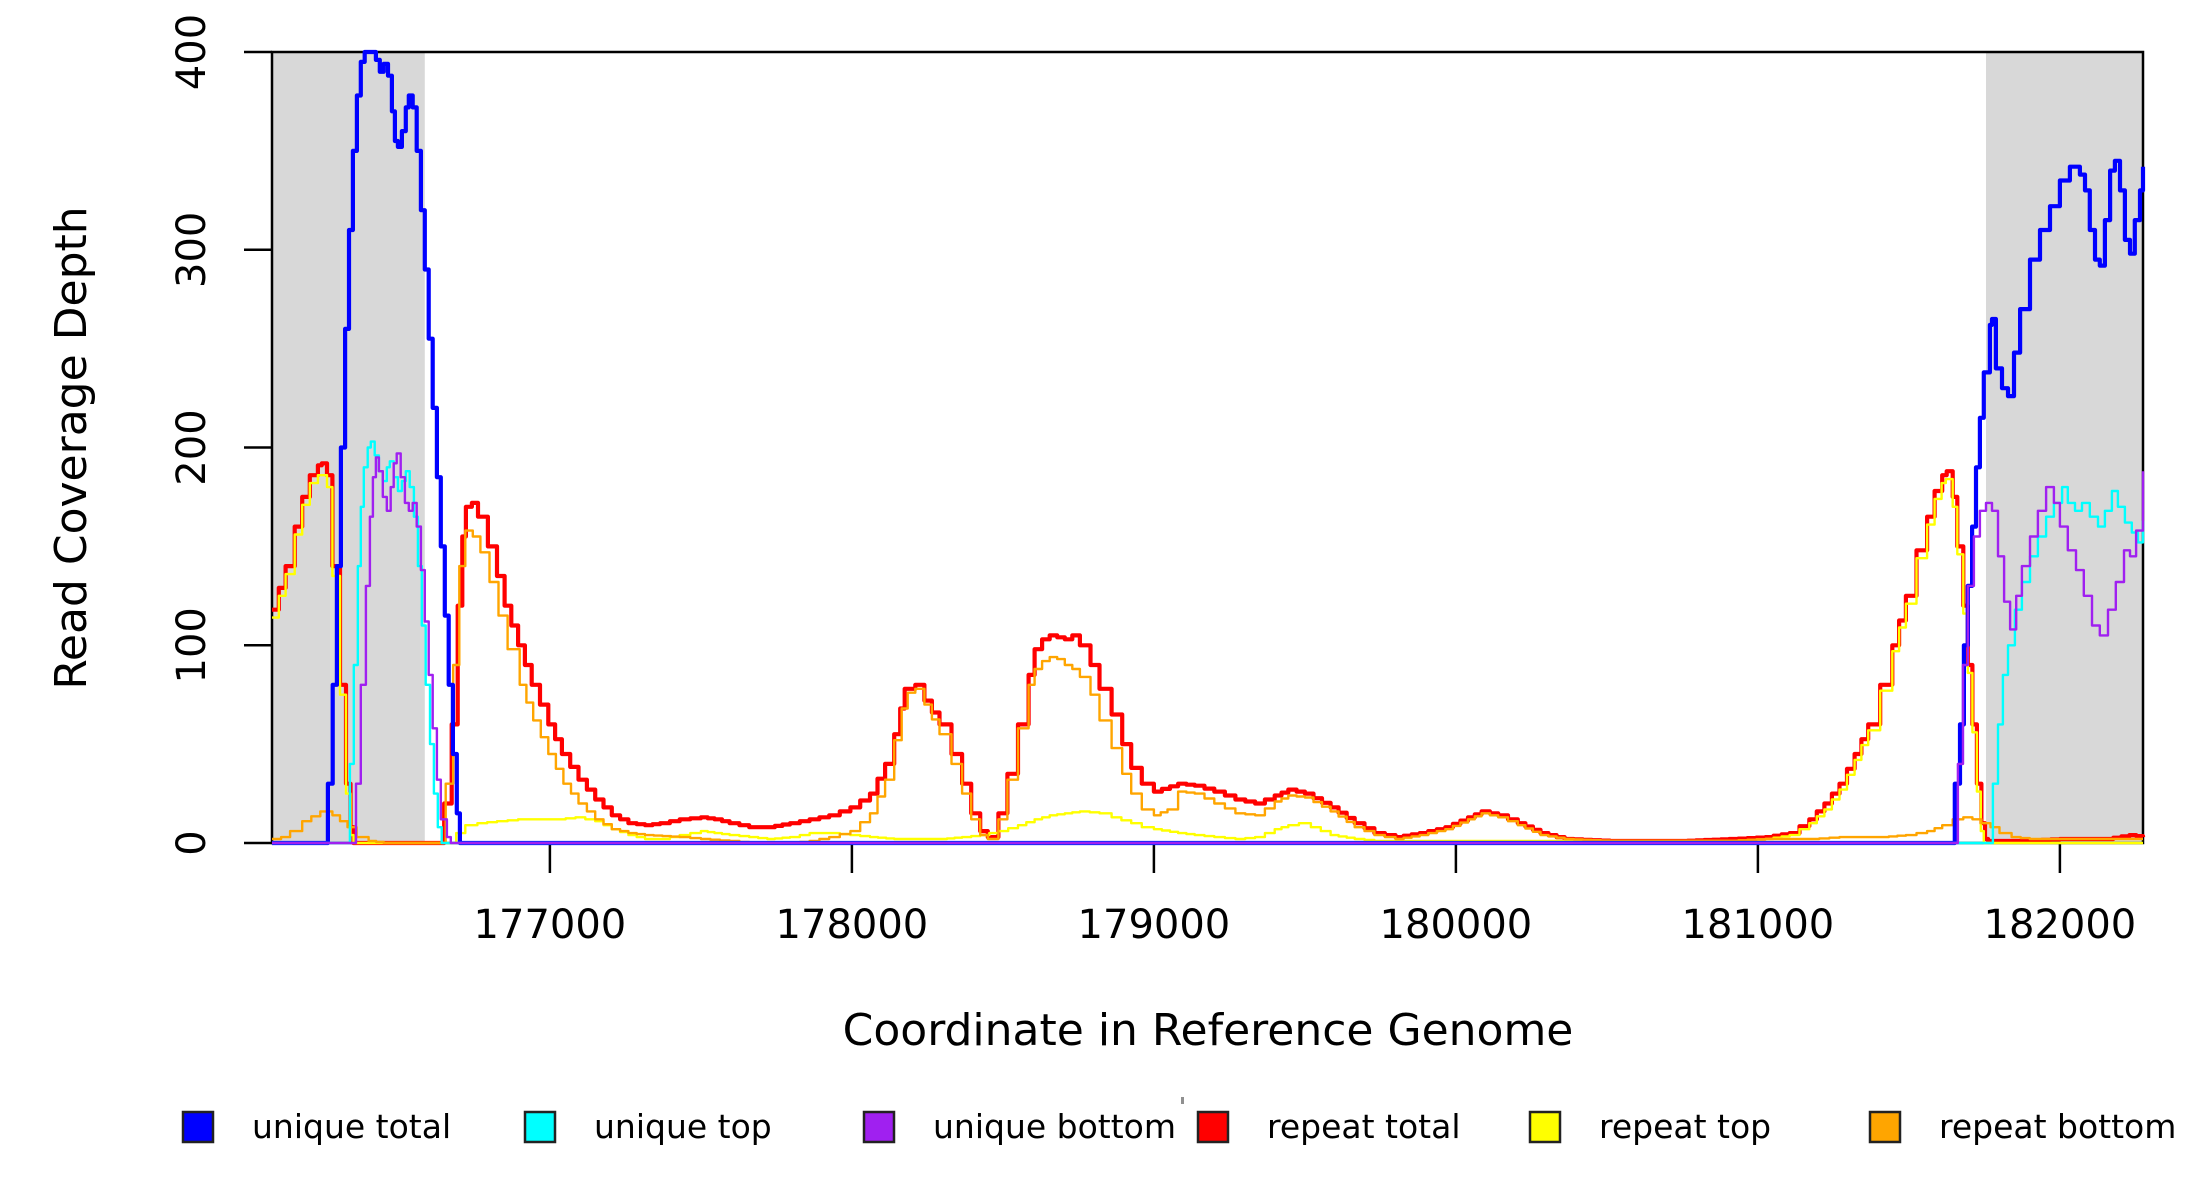 This screenshot has width=2200, height=1204. I want to click on legend-label-unique-total: unique total, so click(351, 1126).